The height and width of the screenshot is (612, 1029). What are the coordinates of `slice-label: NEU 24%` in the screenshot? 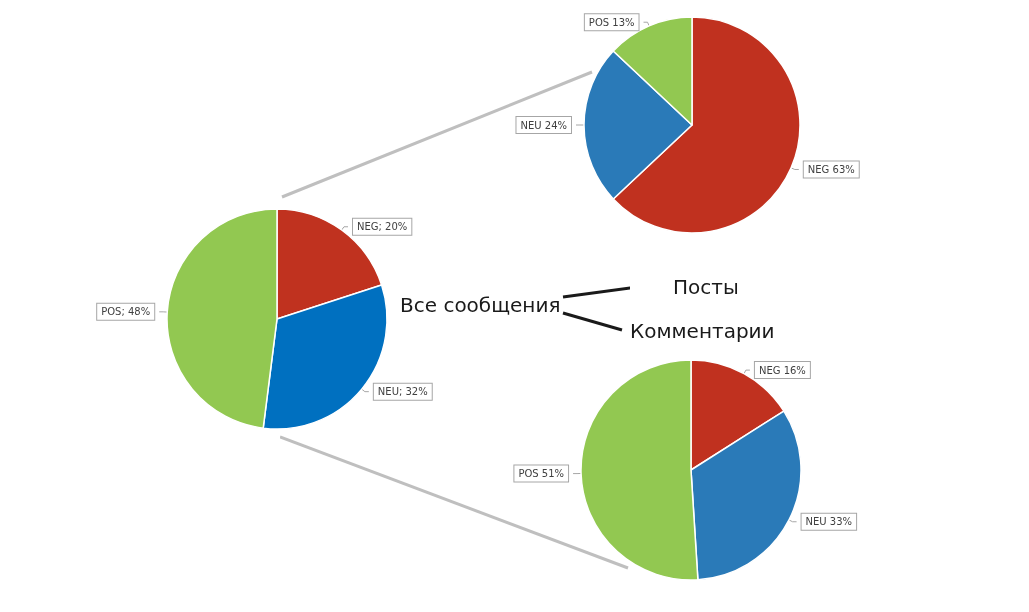 It's located at (543, 125).